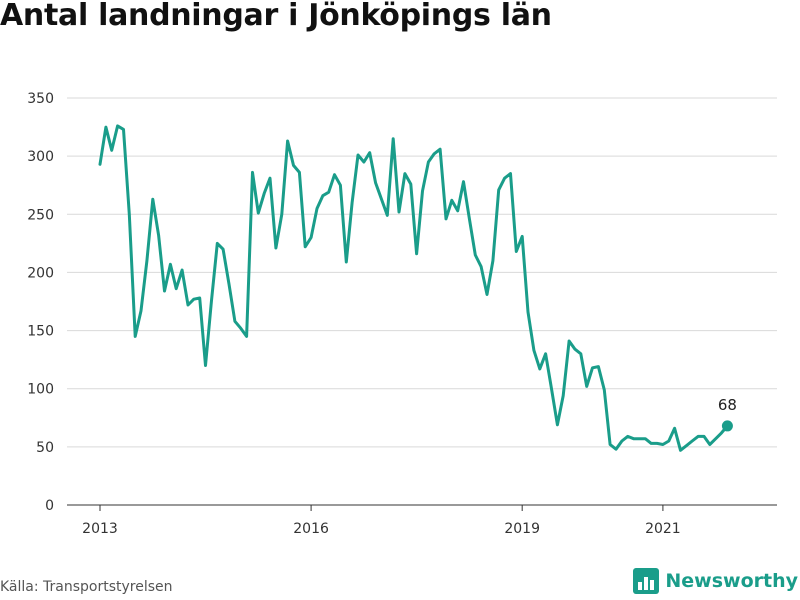  Describe the element at coordinates (646, 581) in the screenshot. I see `bar-chart-logo-icon` at that location.